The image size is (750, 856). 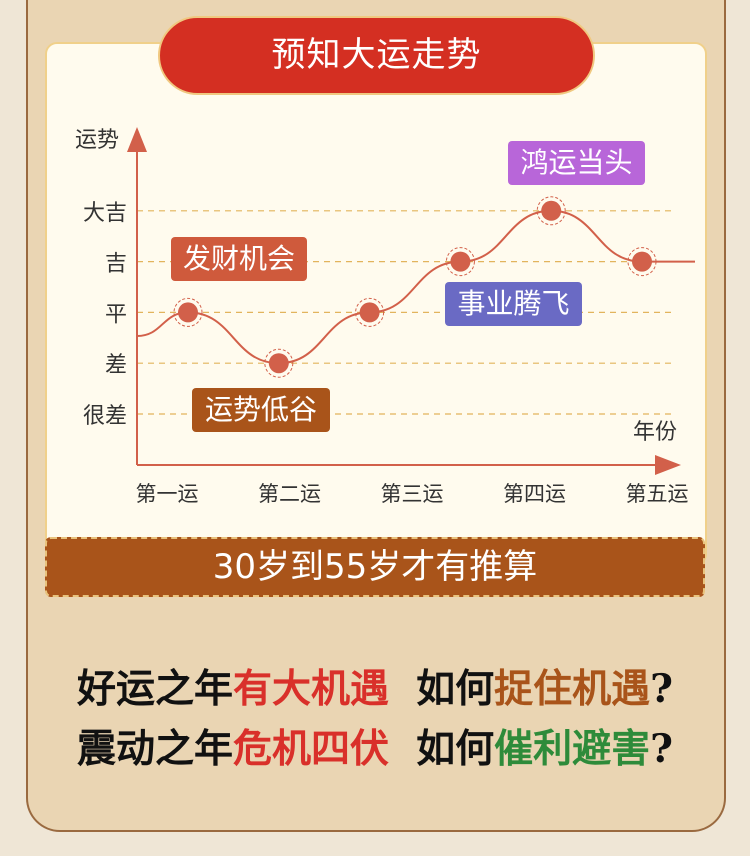 What do you see at coordinates (415, 287) in the screenshot?
I see `series-line` at bounding box center [415, 287].